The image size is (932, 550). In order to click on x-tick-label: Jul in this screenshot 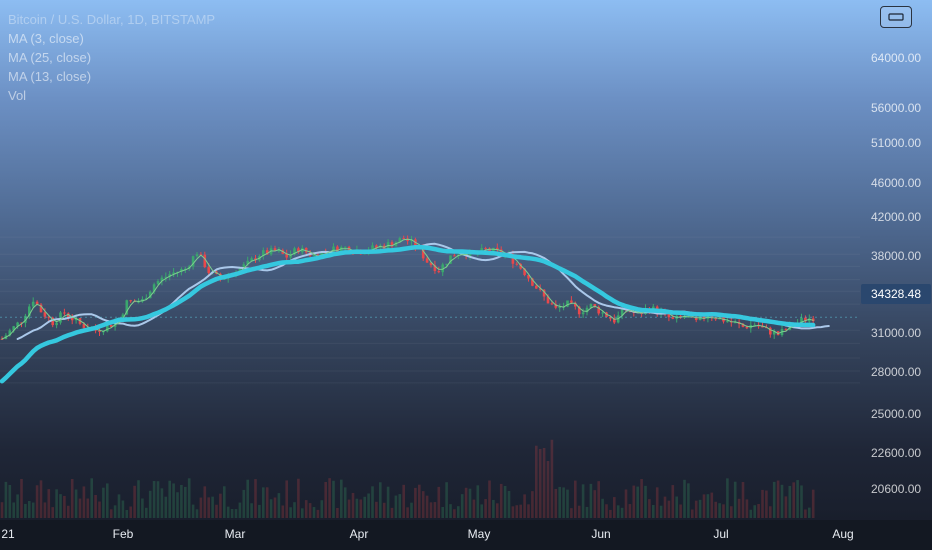, I will do `click(721, 534)`.